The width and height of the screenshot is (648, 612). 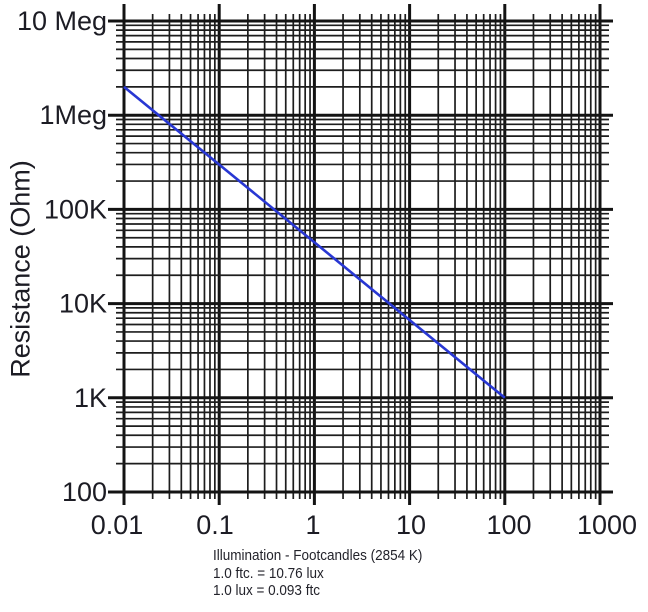 What do you see at coordinates (62, 21) in the screenshot?
I see `y-tick-label: 10 Meg` at bounding box center [62, 21].